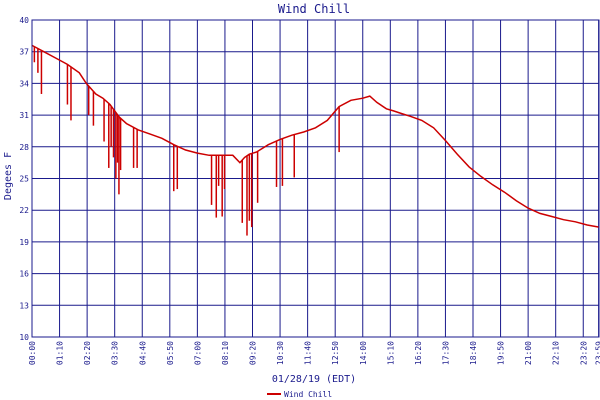 The image size is (600, 400). What do you see at coordinates (115, 353) in the screenshot?
I see `x-tick-label: 03:30` at bounding box center [115, 353].